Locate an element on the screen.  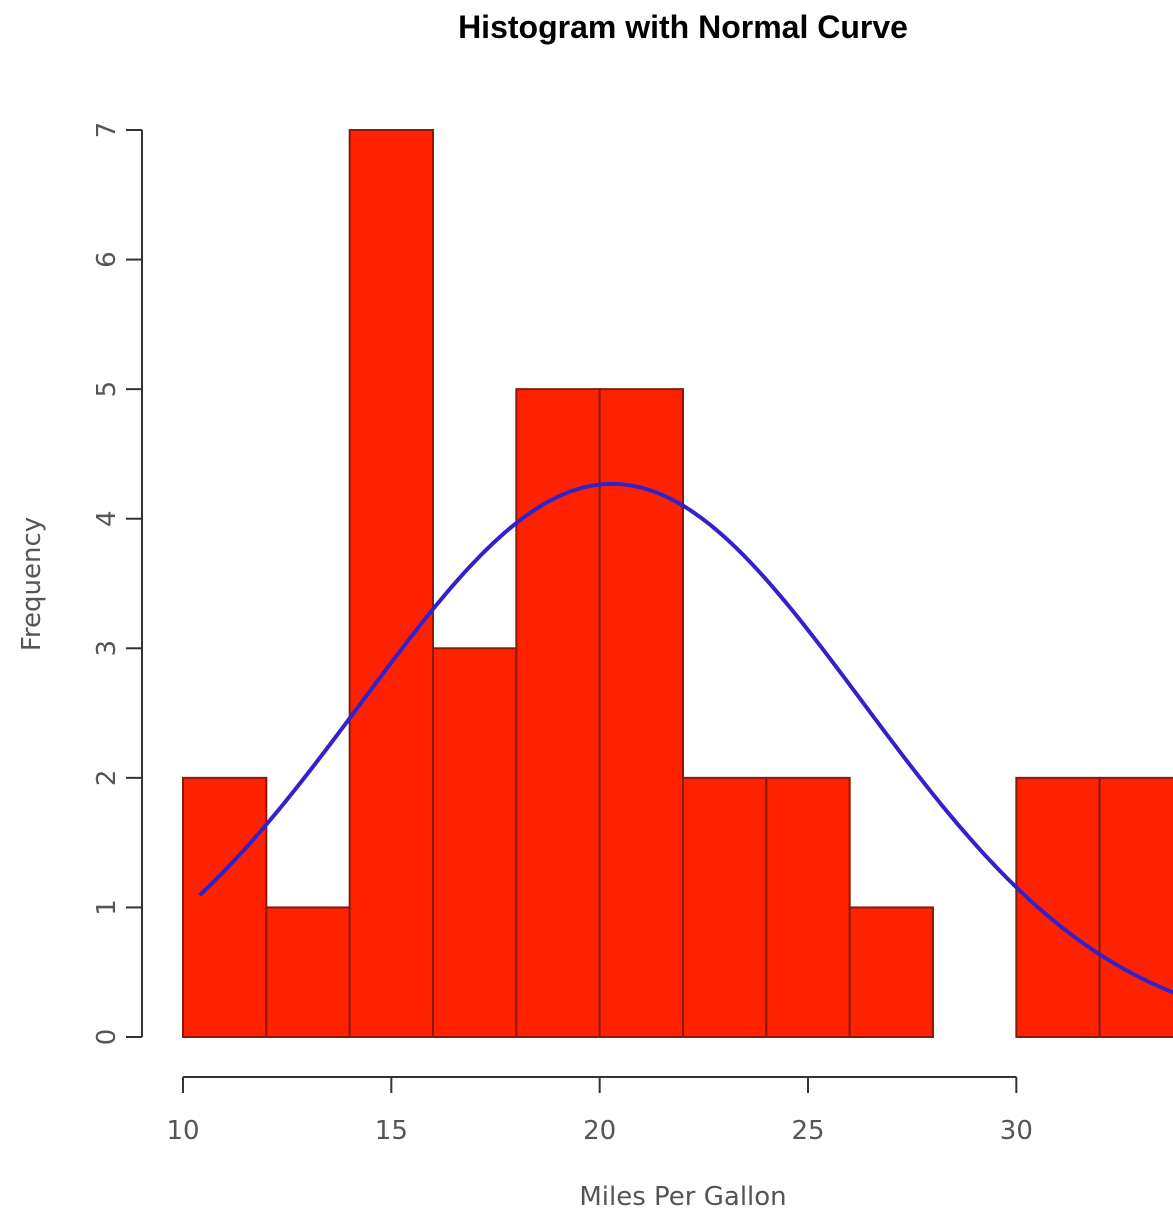
x-tick-label: 20 is located at coordinates (599, 1131).